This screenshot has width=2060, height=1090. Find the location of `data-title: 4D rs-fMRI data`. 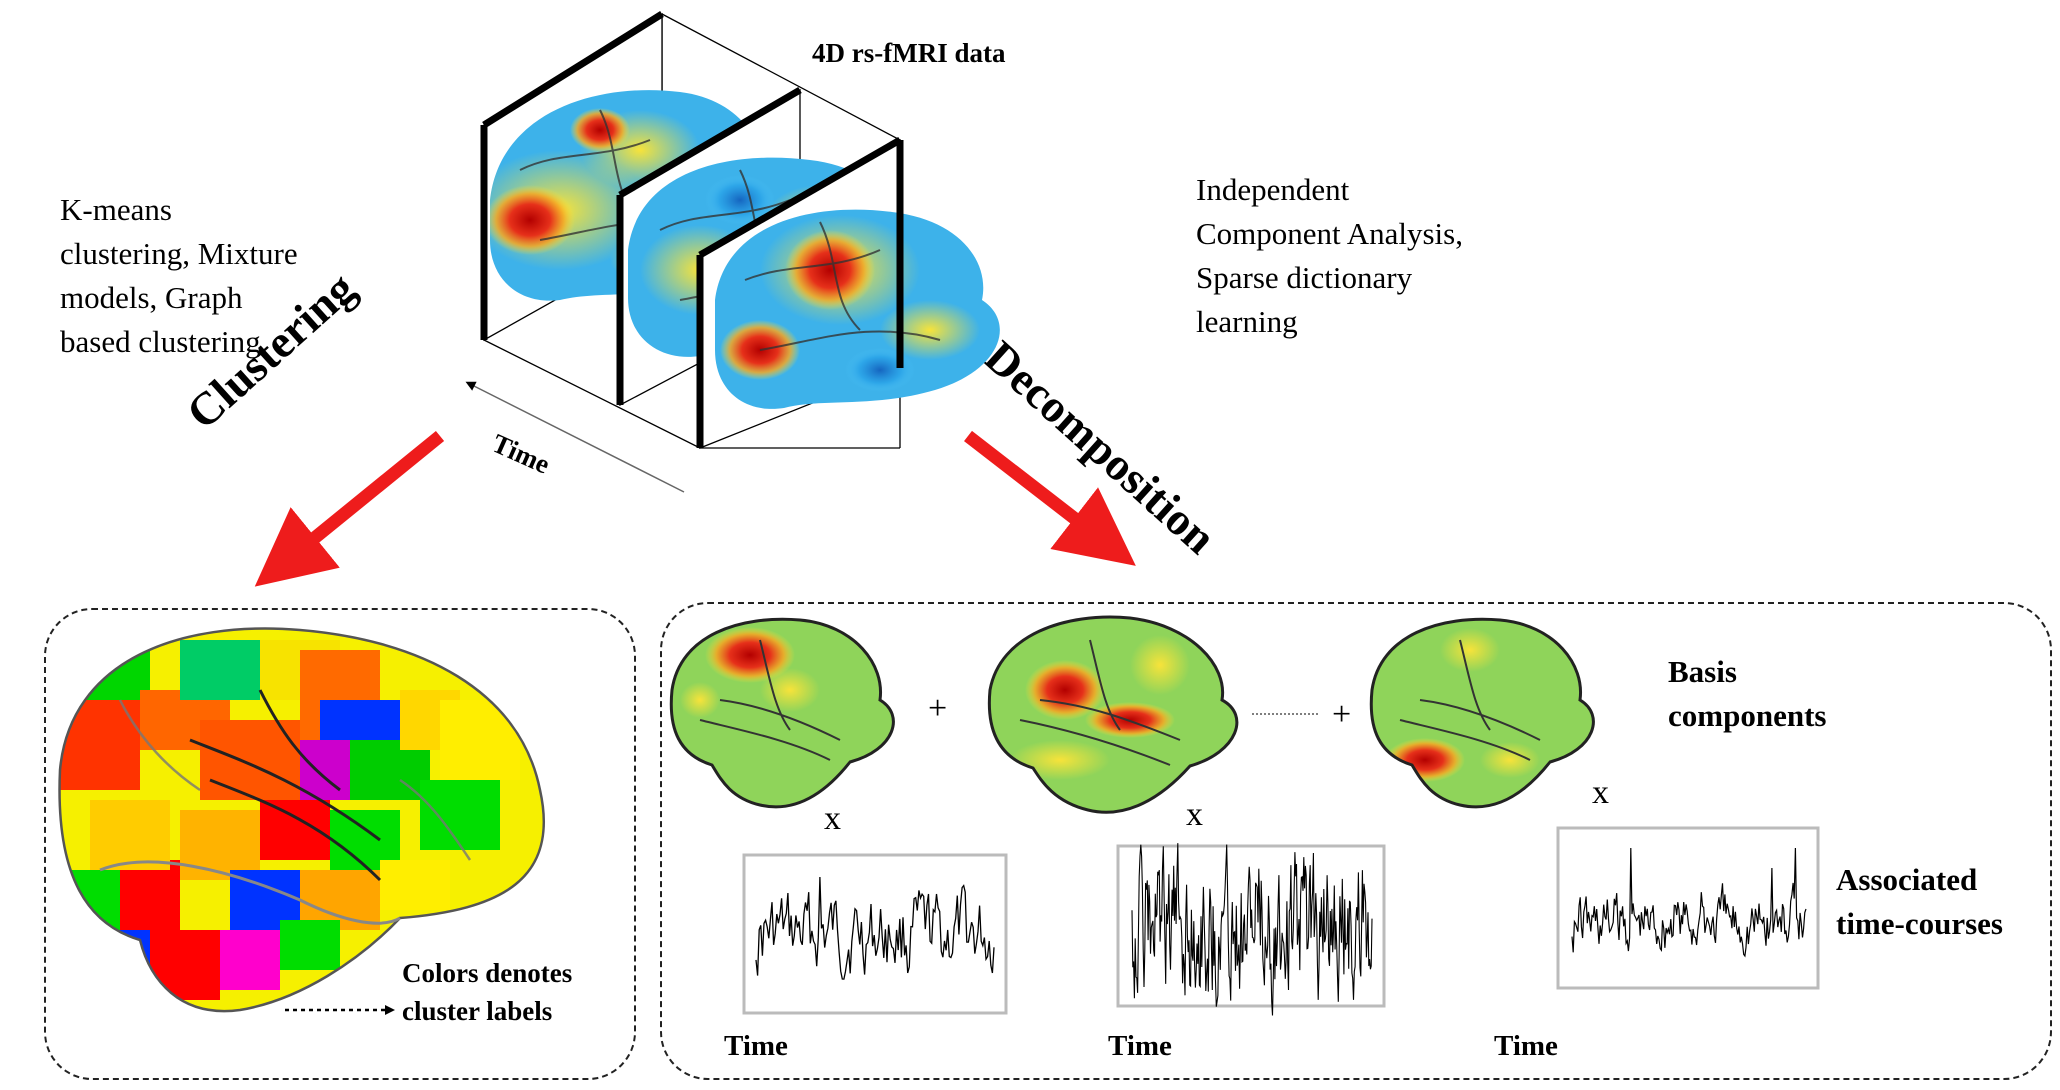

data-title: 4D rs-fMRI data is located at coordinates (909, 53).